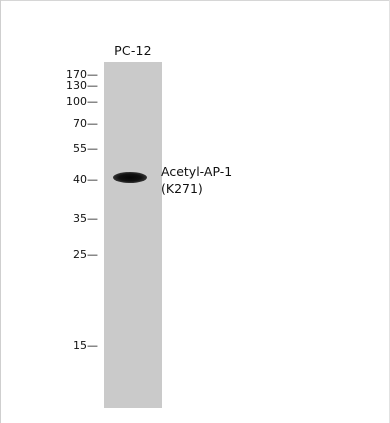 The width and height of the screenshot is (390, 423). I want to click on lane-label: PC-12, so click(133, 50).